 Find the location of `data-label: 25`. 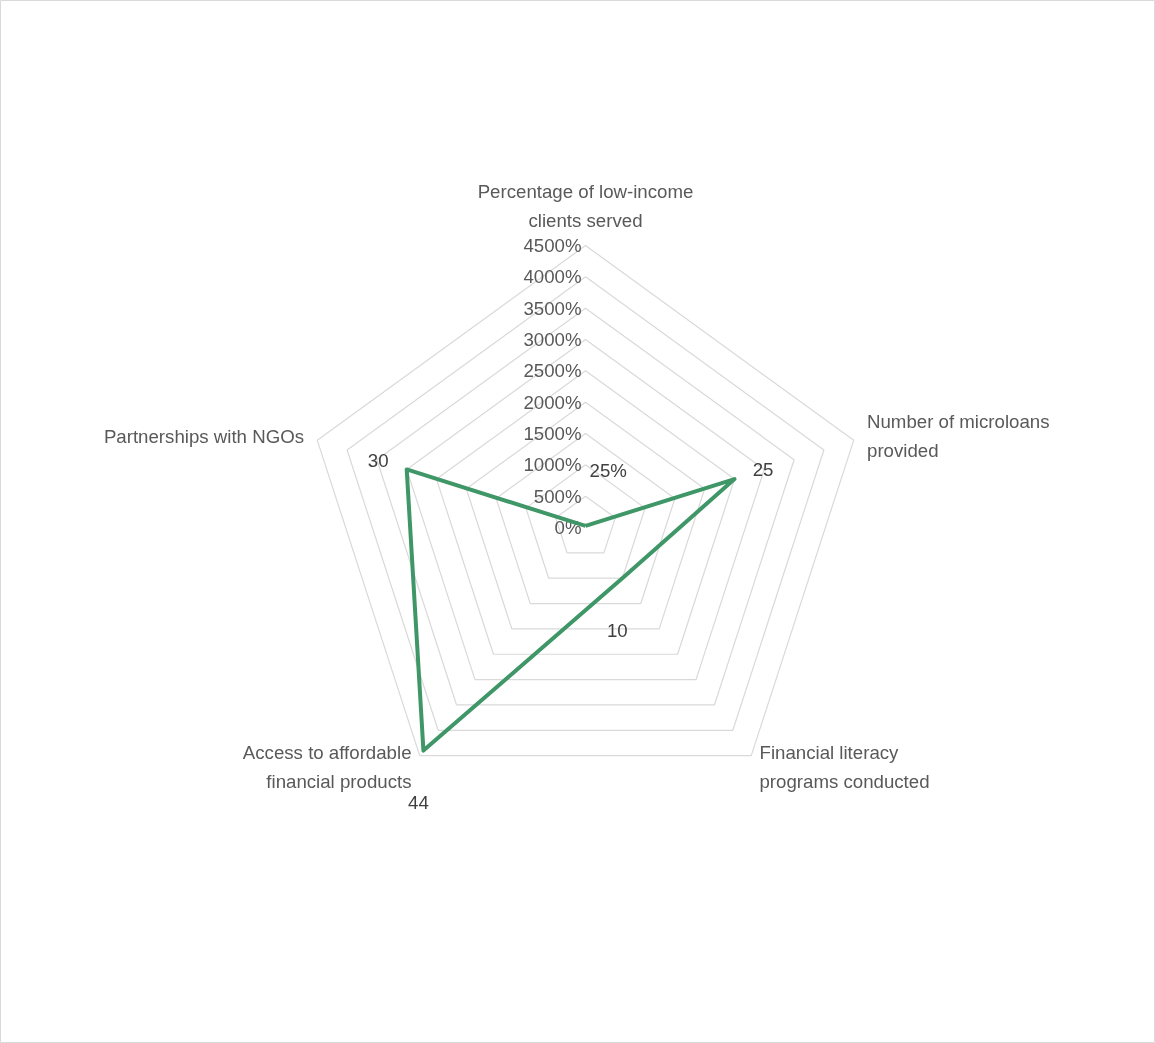

data-label: 25 is located at coordinates (763, 470).